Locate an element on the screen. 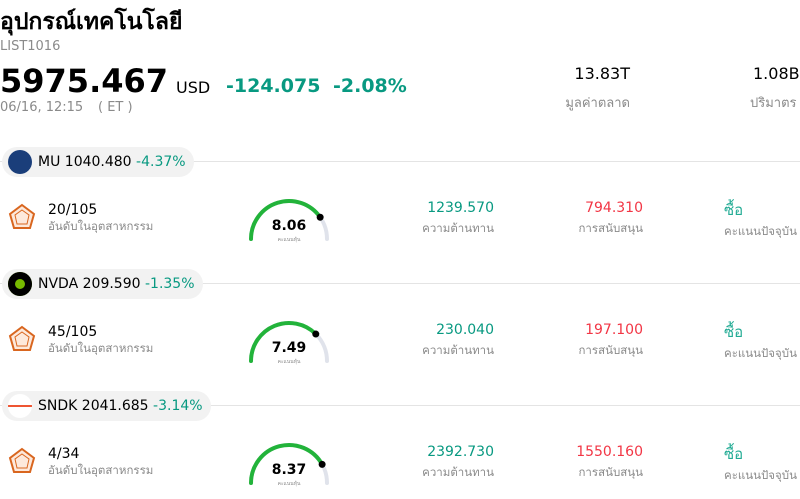 This screenshot has width=800, height=499. stock-name: SNDK 2041.685 -3.14% is located at coordinates (120, 406).